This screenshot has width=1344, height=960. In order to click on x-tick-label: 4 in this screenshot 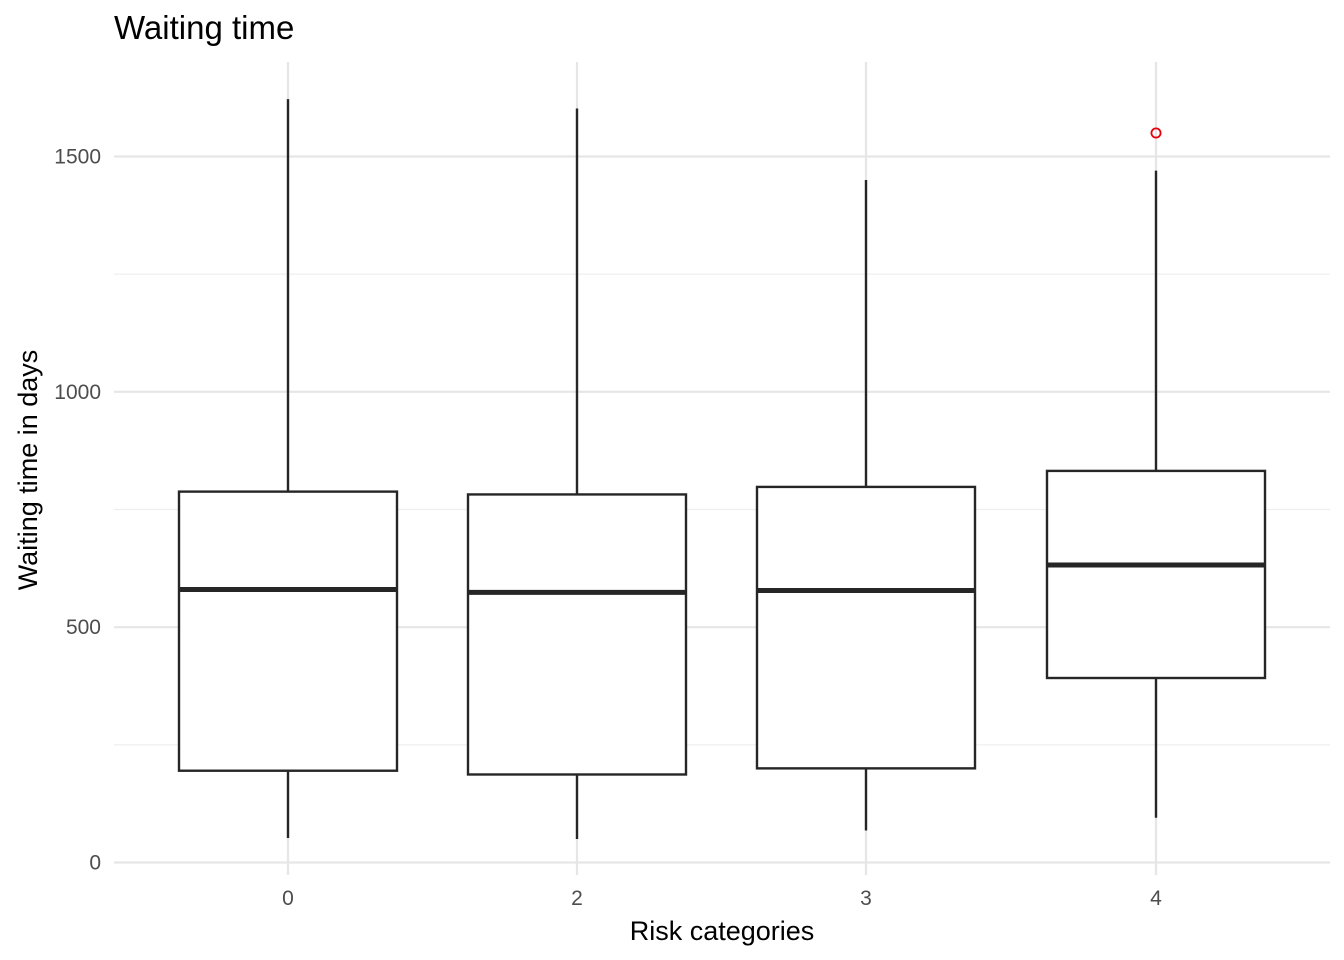, I will do `click(1156, 898)`.